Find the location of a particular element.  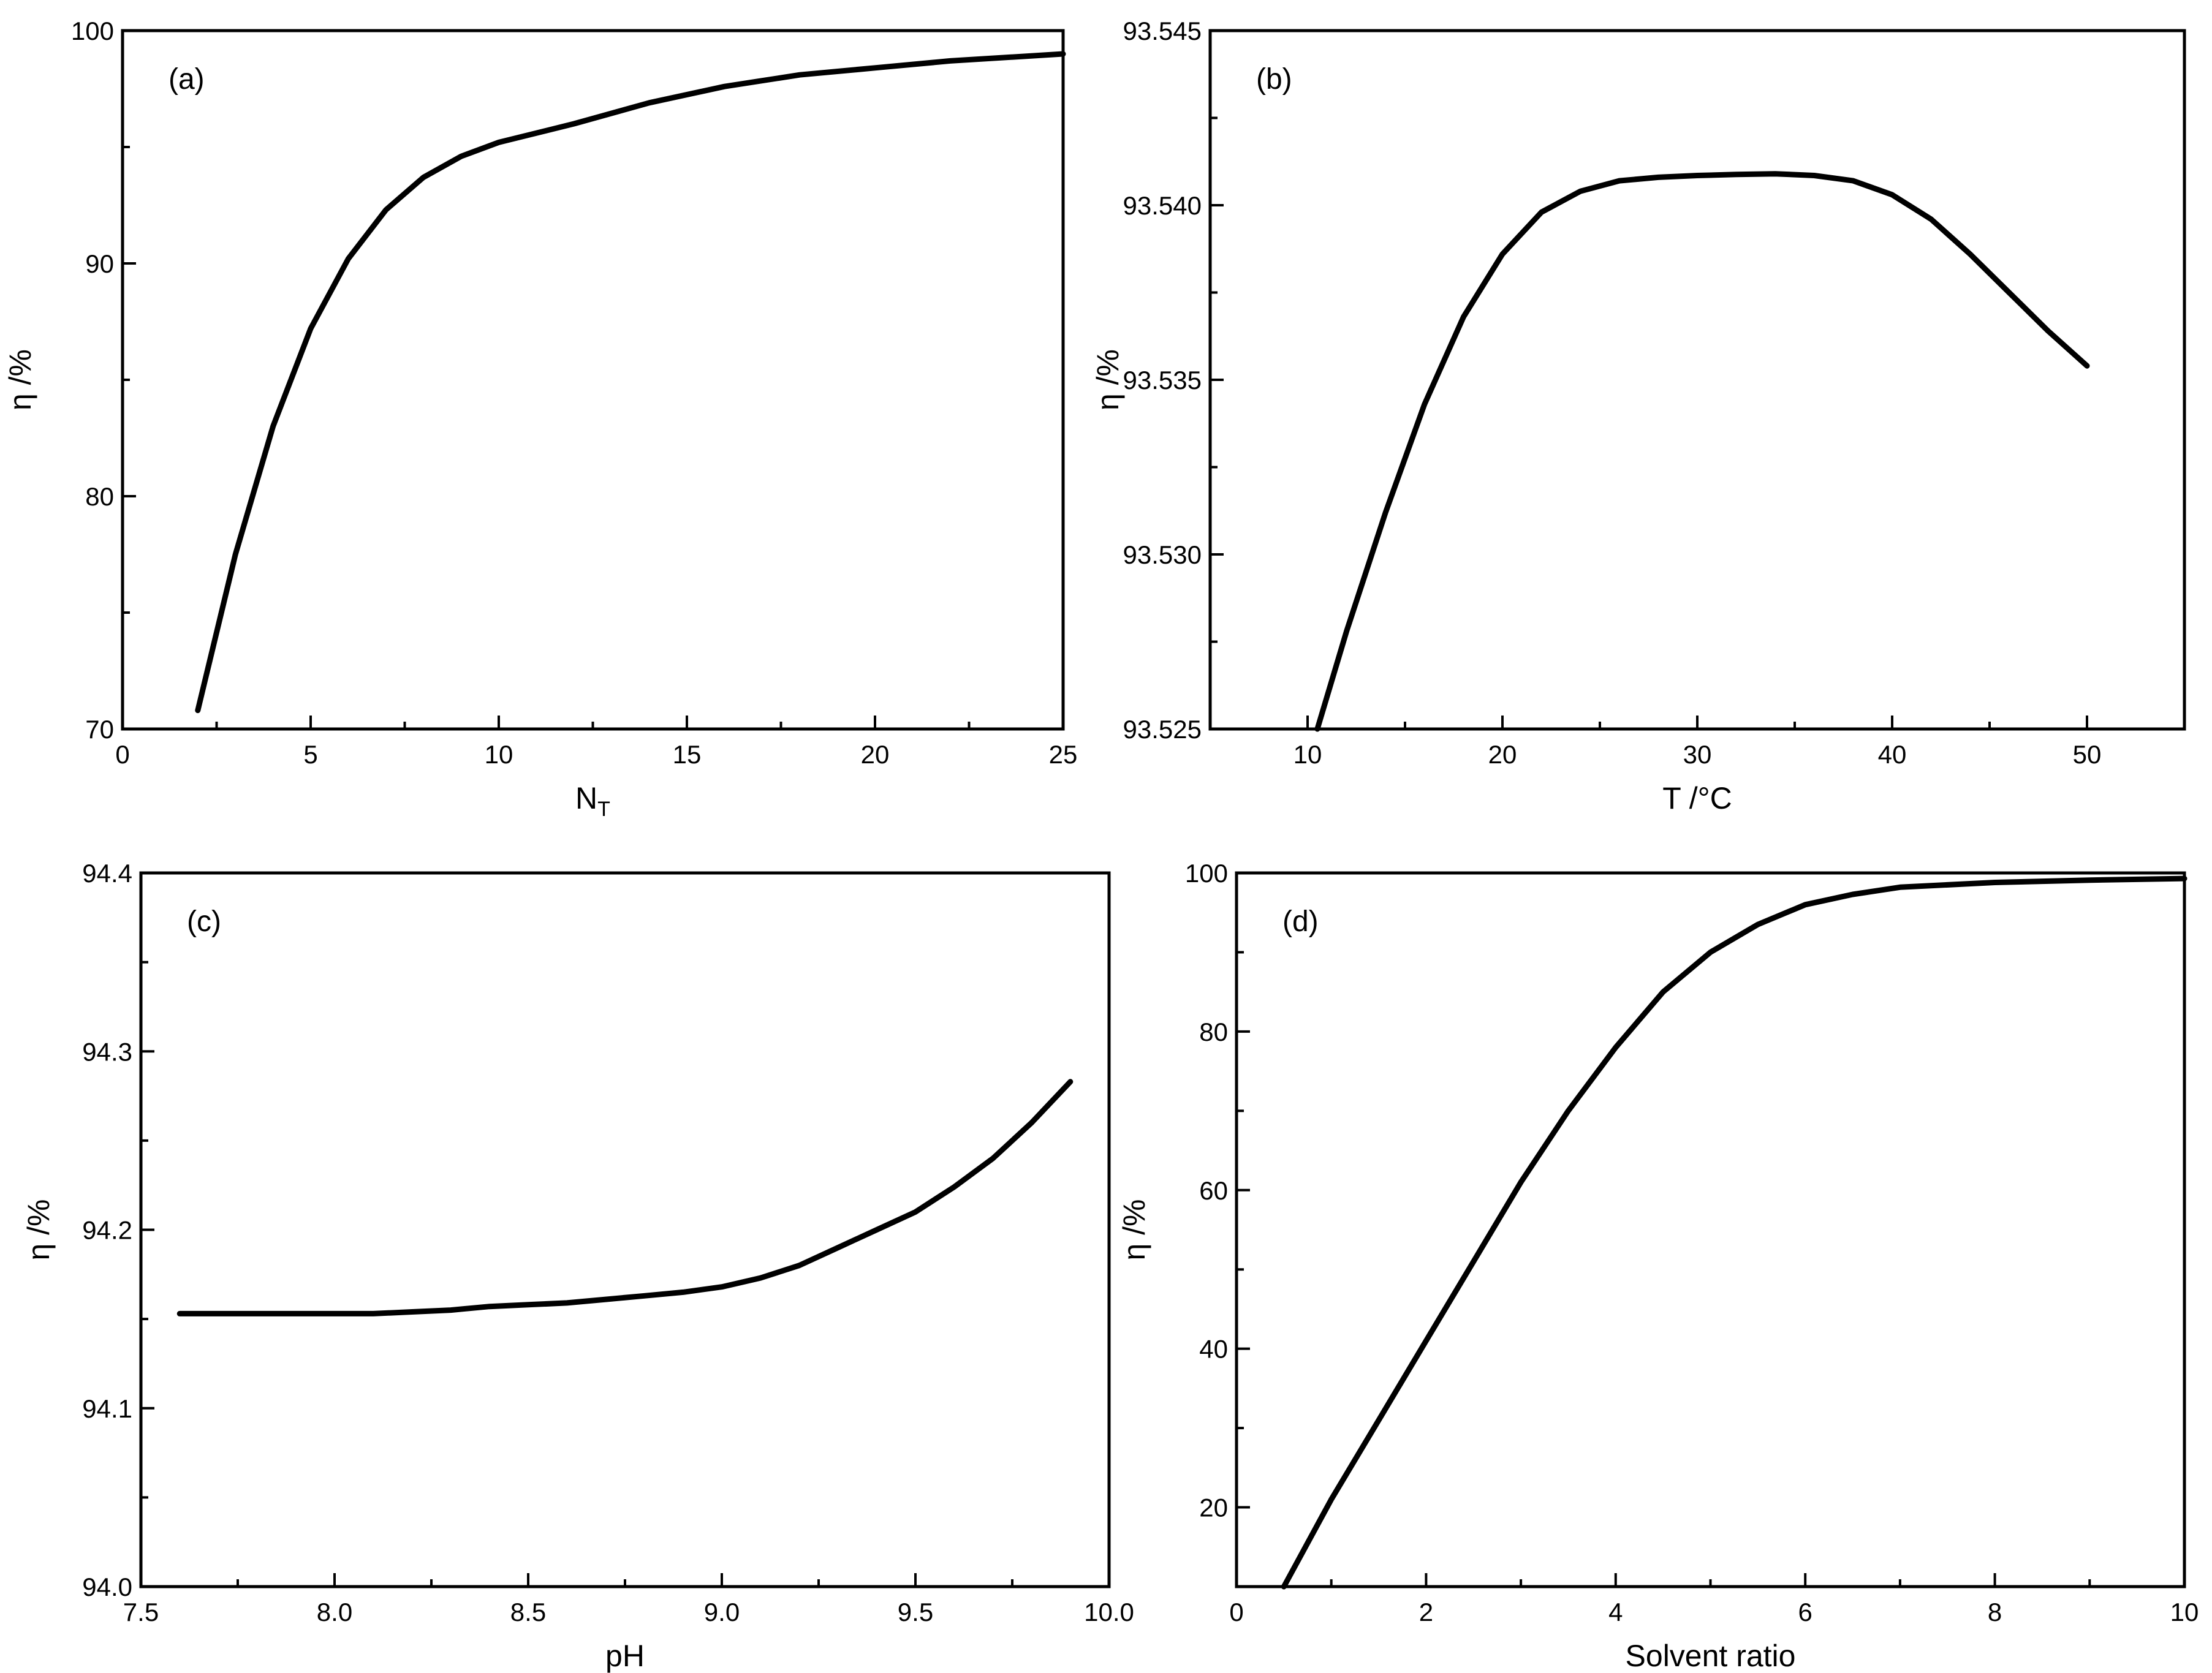

x-tick-label: 9.0 is located at coordinates (722, 1612).